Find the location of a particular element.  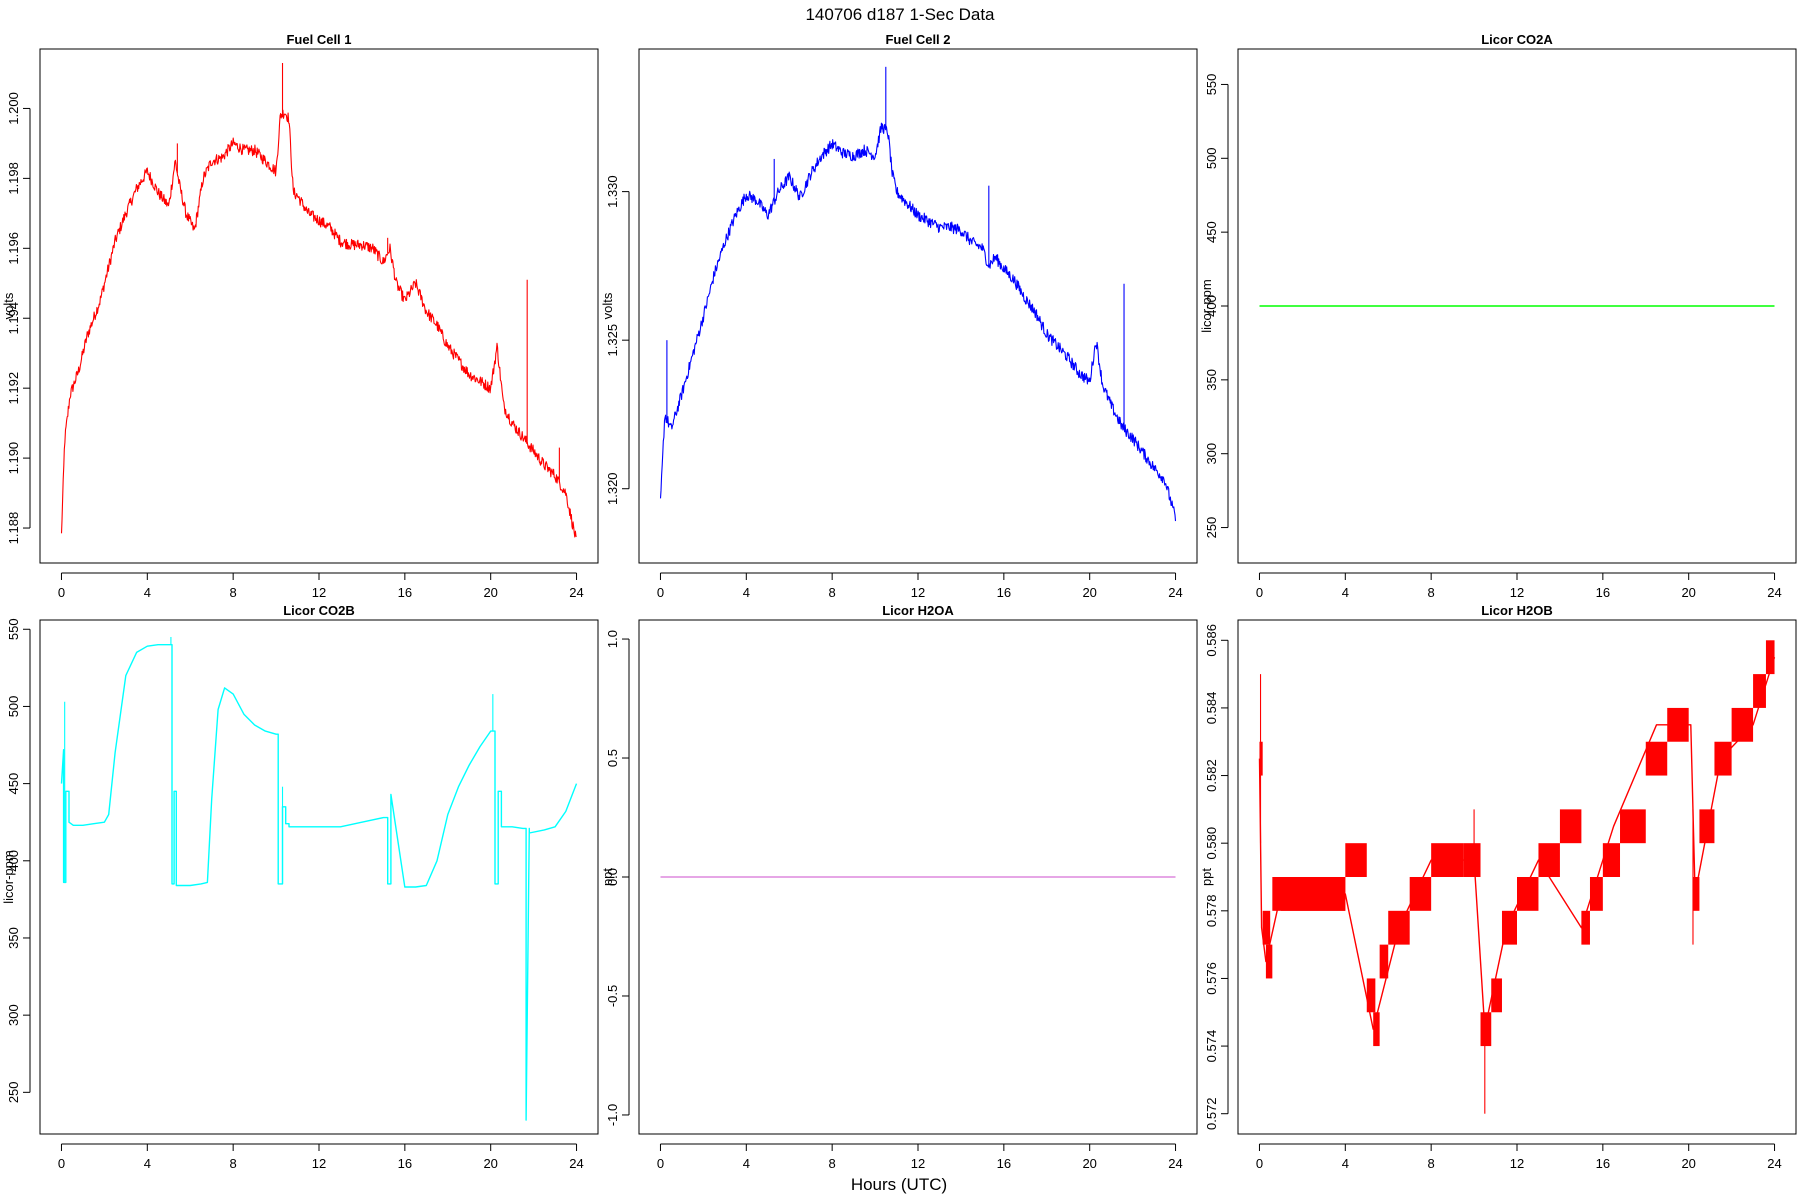

data-line is located at coordinates (918, 322).